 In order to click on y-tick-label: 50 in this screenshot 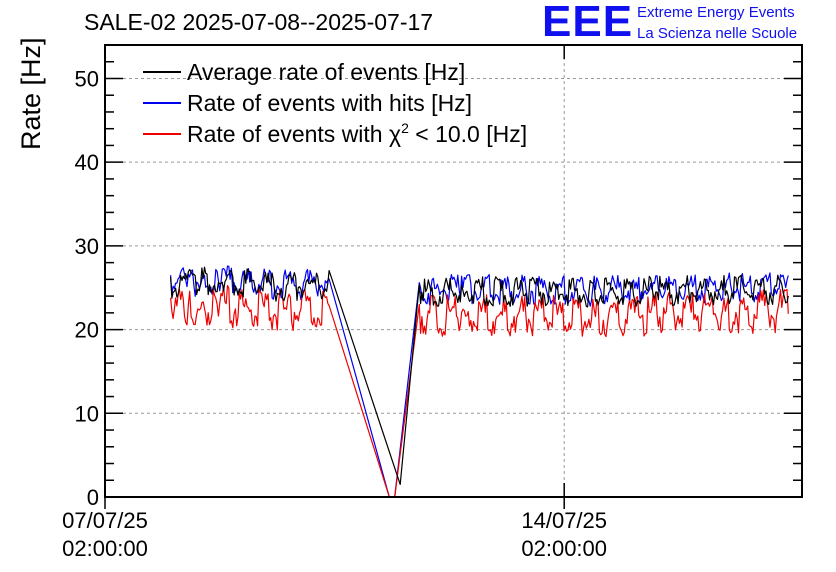, I will do `click(87, 78)`.